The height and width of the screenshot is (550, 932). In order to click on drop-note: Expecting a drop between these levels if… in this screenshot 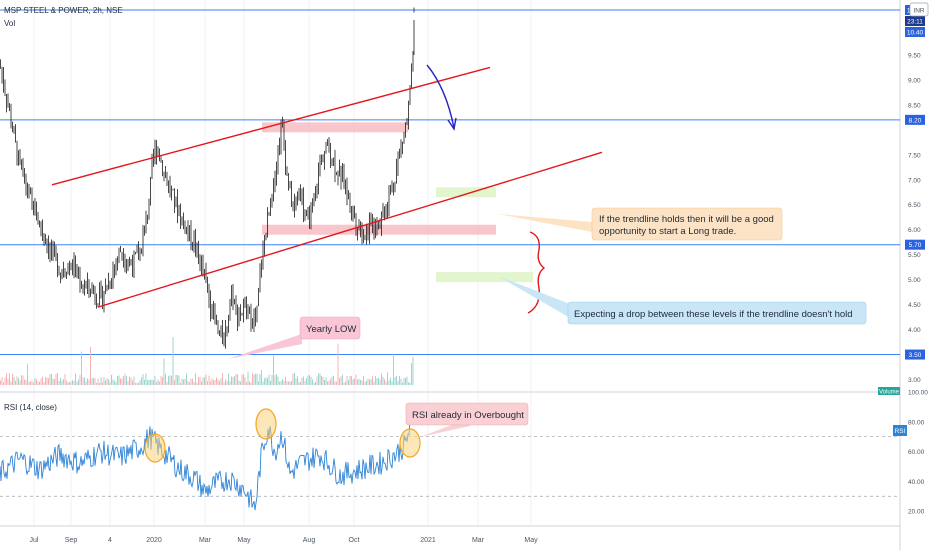, I will do `click(713, 314)`.